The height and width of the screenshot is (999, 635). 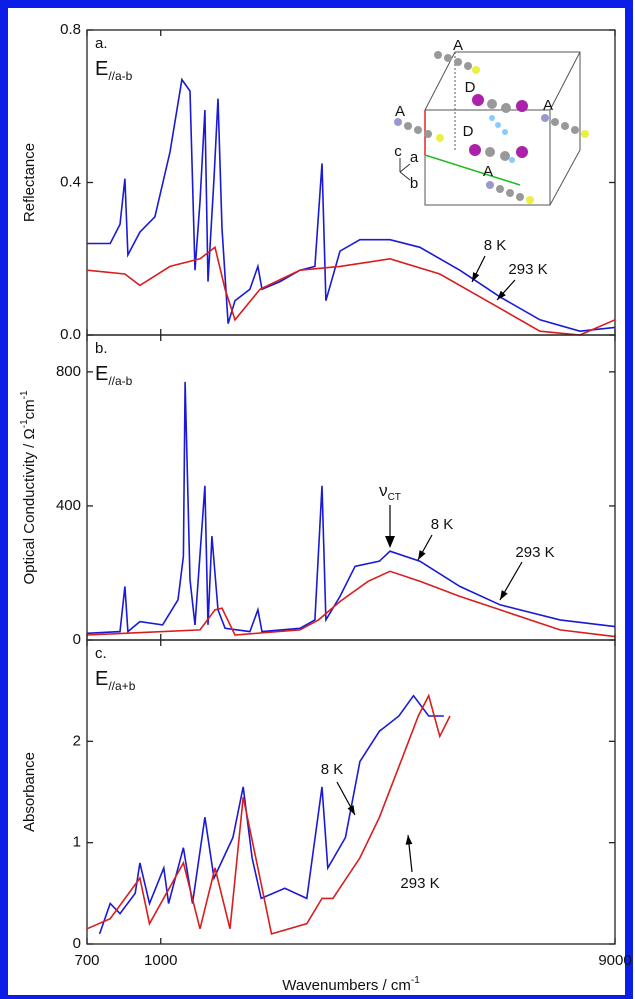 I want to click on field-label: E//a+b, so click(x=115, y=680).